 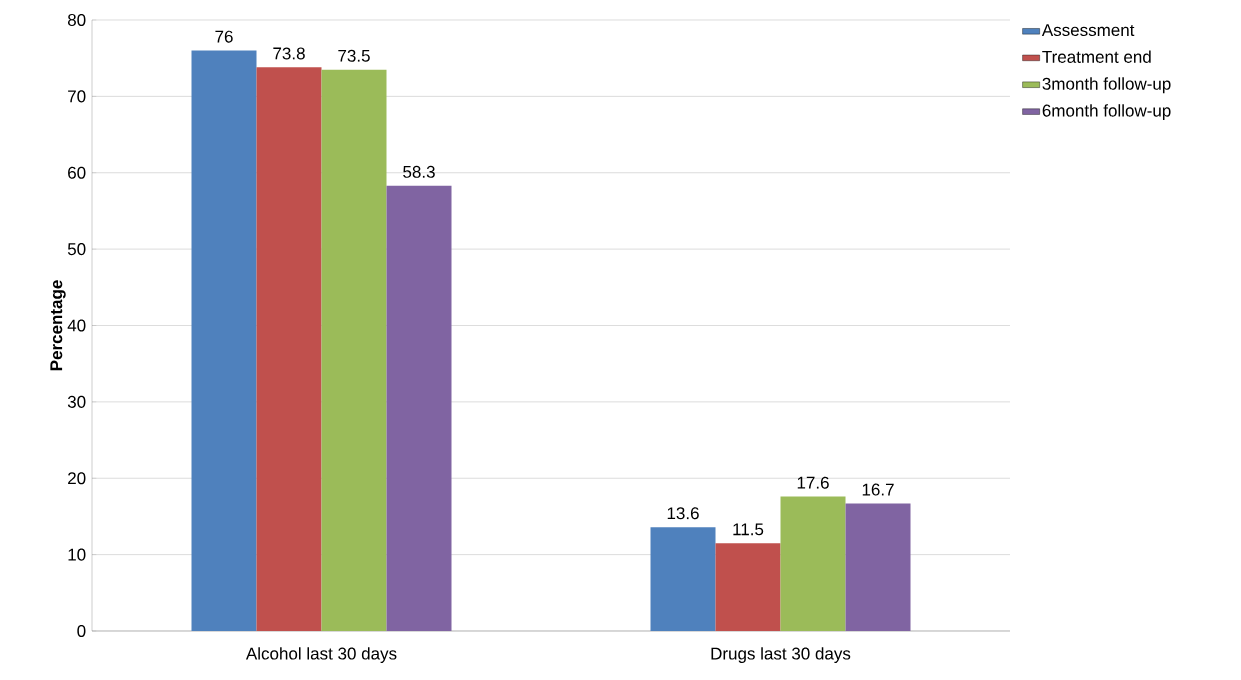 I want to click on y-tick-label: 70, so click(x=77, y=96).